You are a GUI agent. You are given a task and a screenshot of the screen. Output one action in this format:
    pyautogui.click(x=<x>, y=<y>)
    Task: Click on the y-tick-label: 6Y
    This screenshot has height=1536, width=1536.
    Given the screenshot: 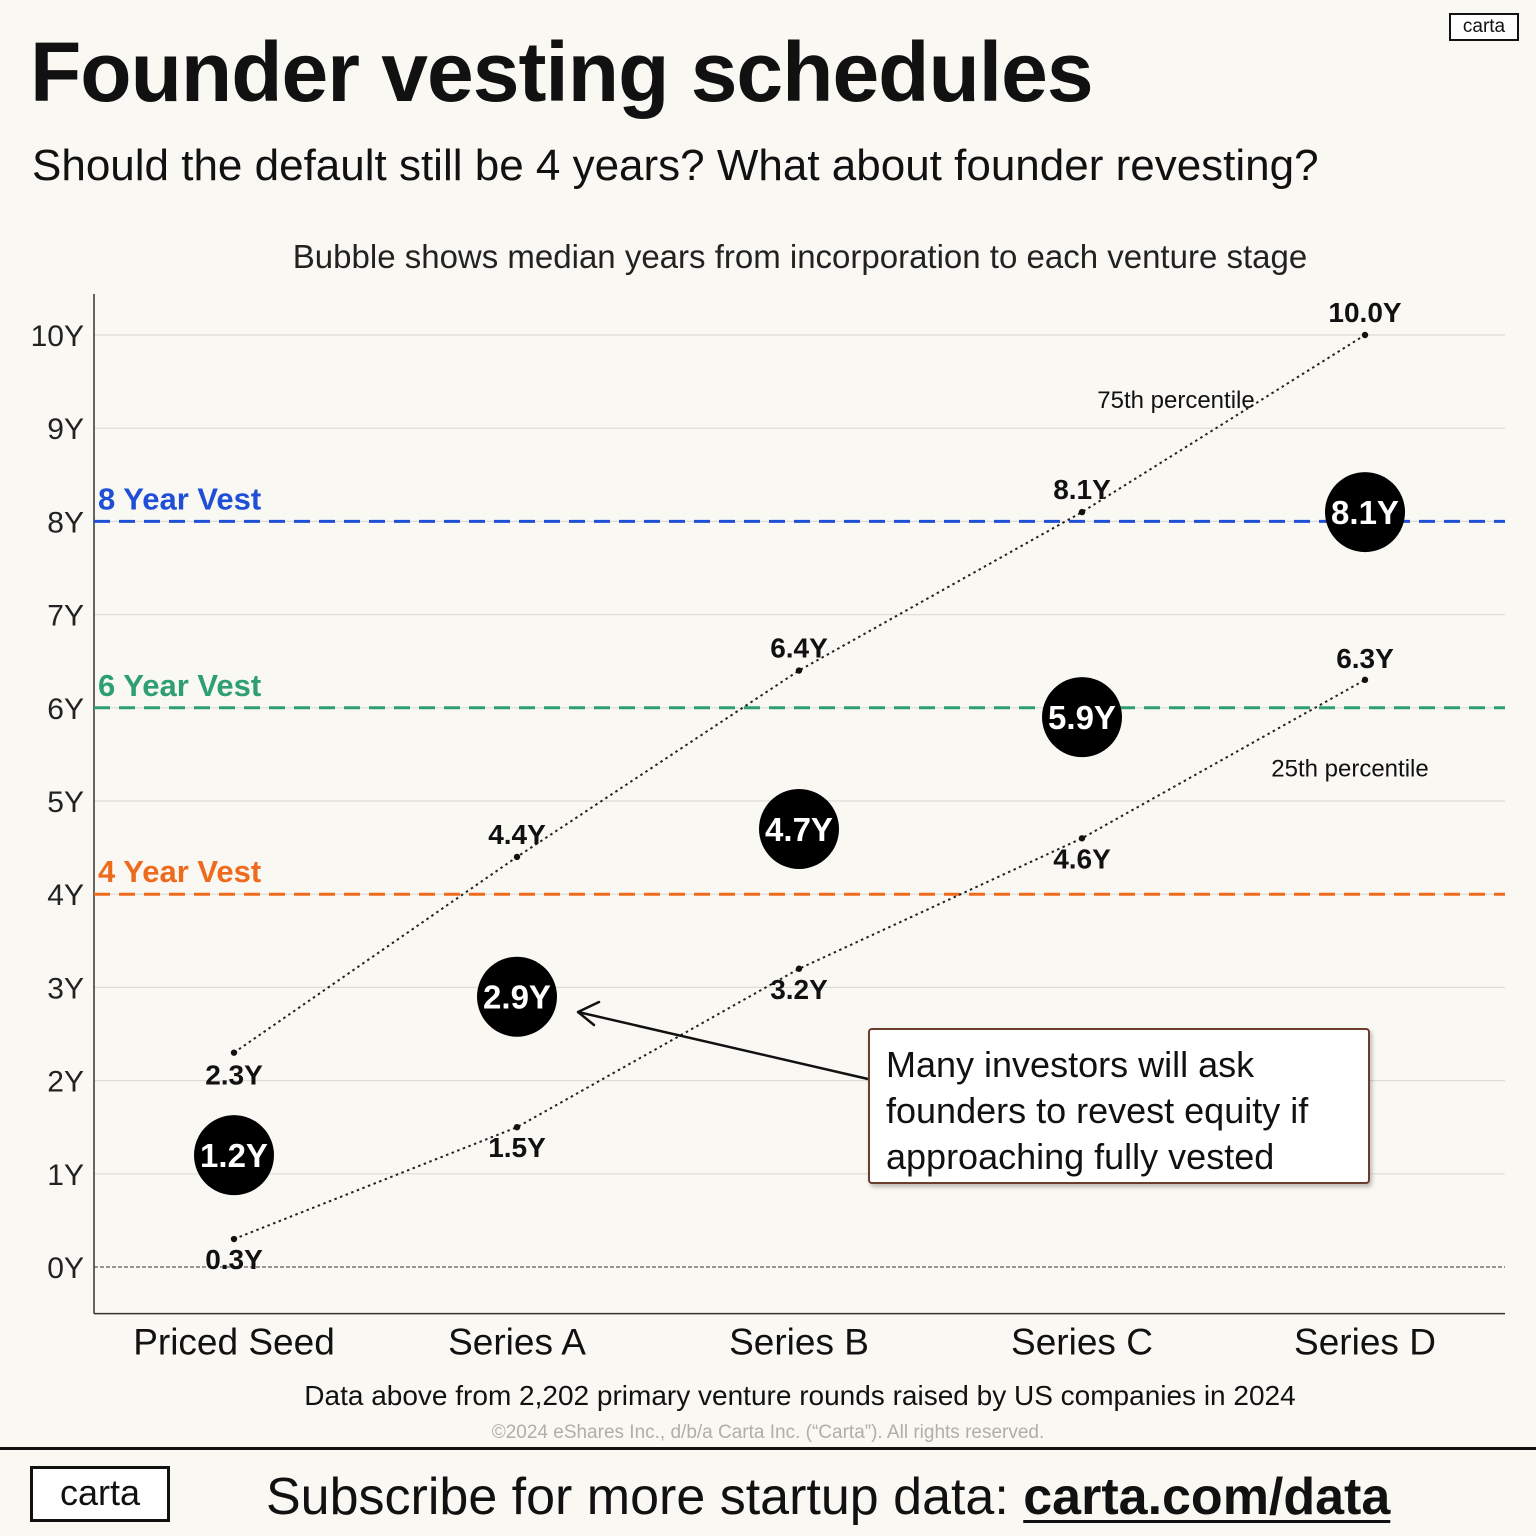 What is the action you would take?
    pyautogui.click(x=65, y=709)
    